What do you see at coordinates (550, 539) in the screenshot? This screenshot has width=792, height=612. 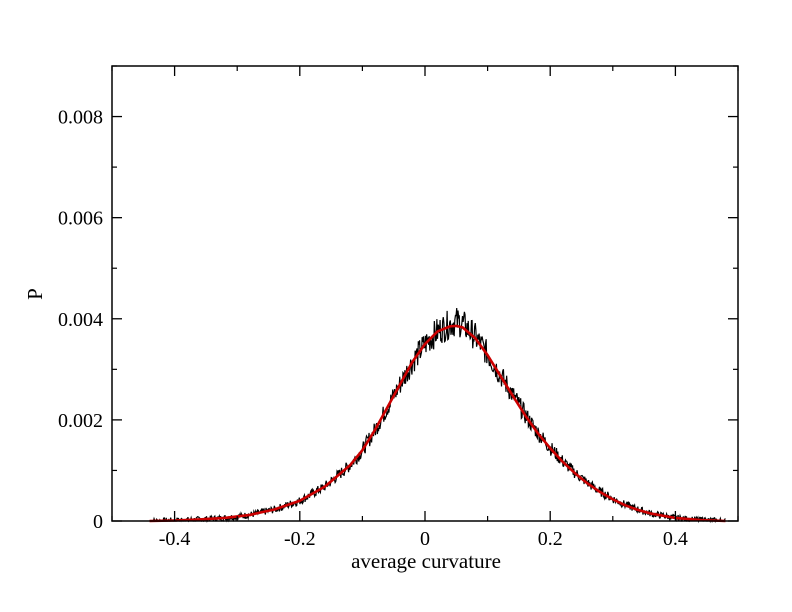 I see `x-tick-label: 0.2` at bounding box center [550, 539].